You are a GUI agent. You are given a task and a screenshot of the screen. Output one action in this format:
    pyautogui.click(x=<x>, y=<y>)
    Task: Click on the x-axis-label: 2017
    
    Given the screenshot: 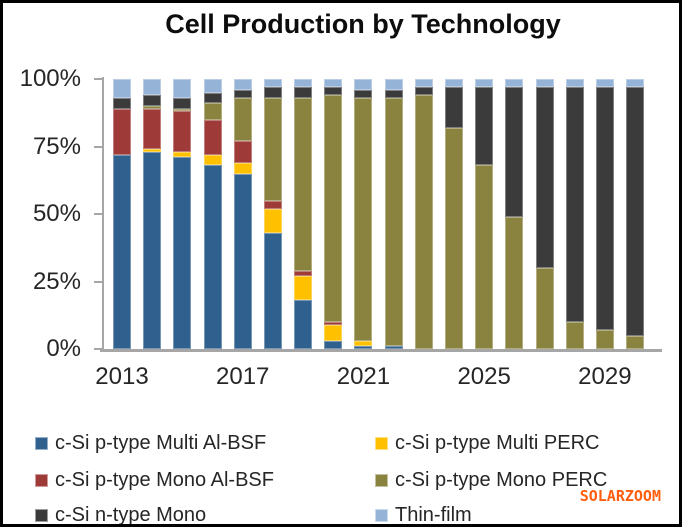 What is the action you would take?
    pyautogui.click(x=243, y=376)
    